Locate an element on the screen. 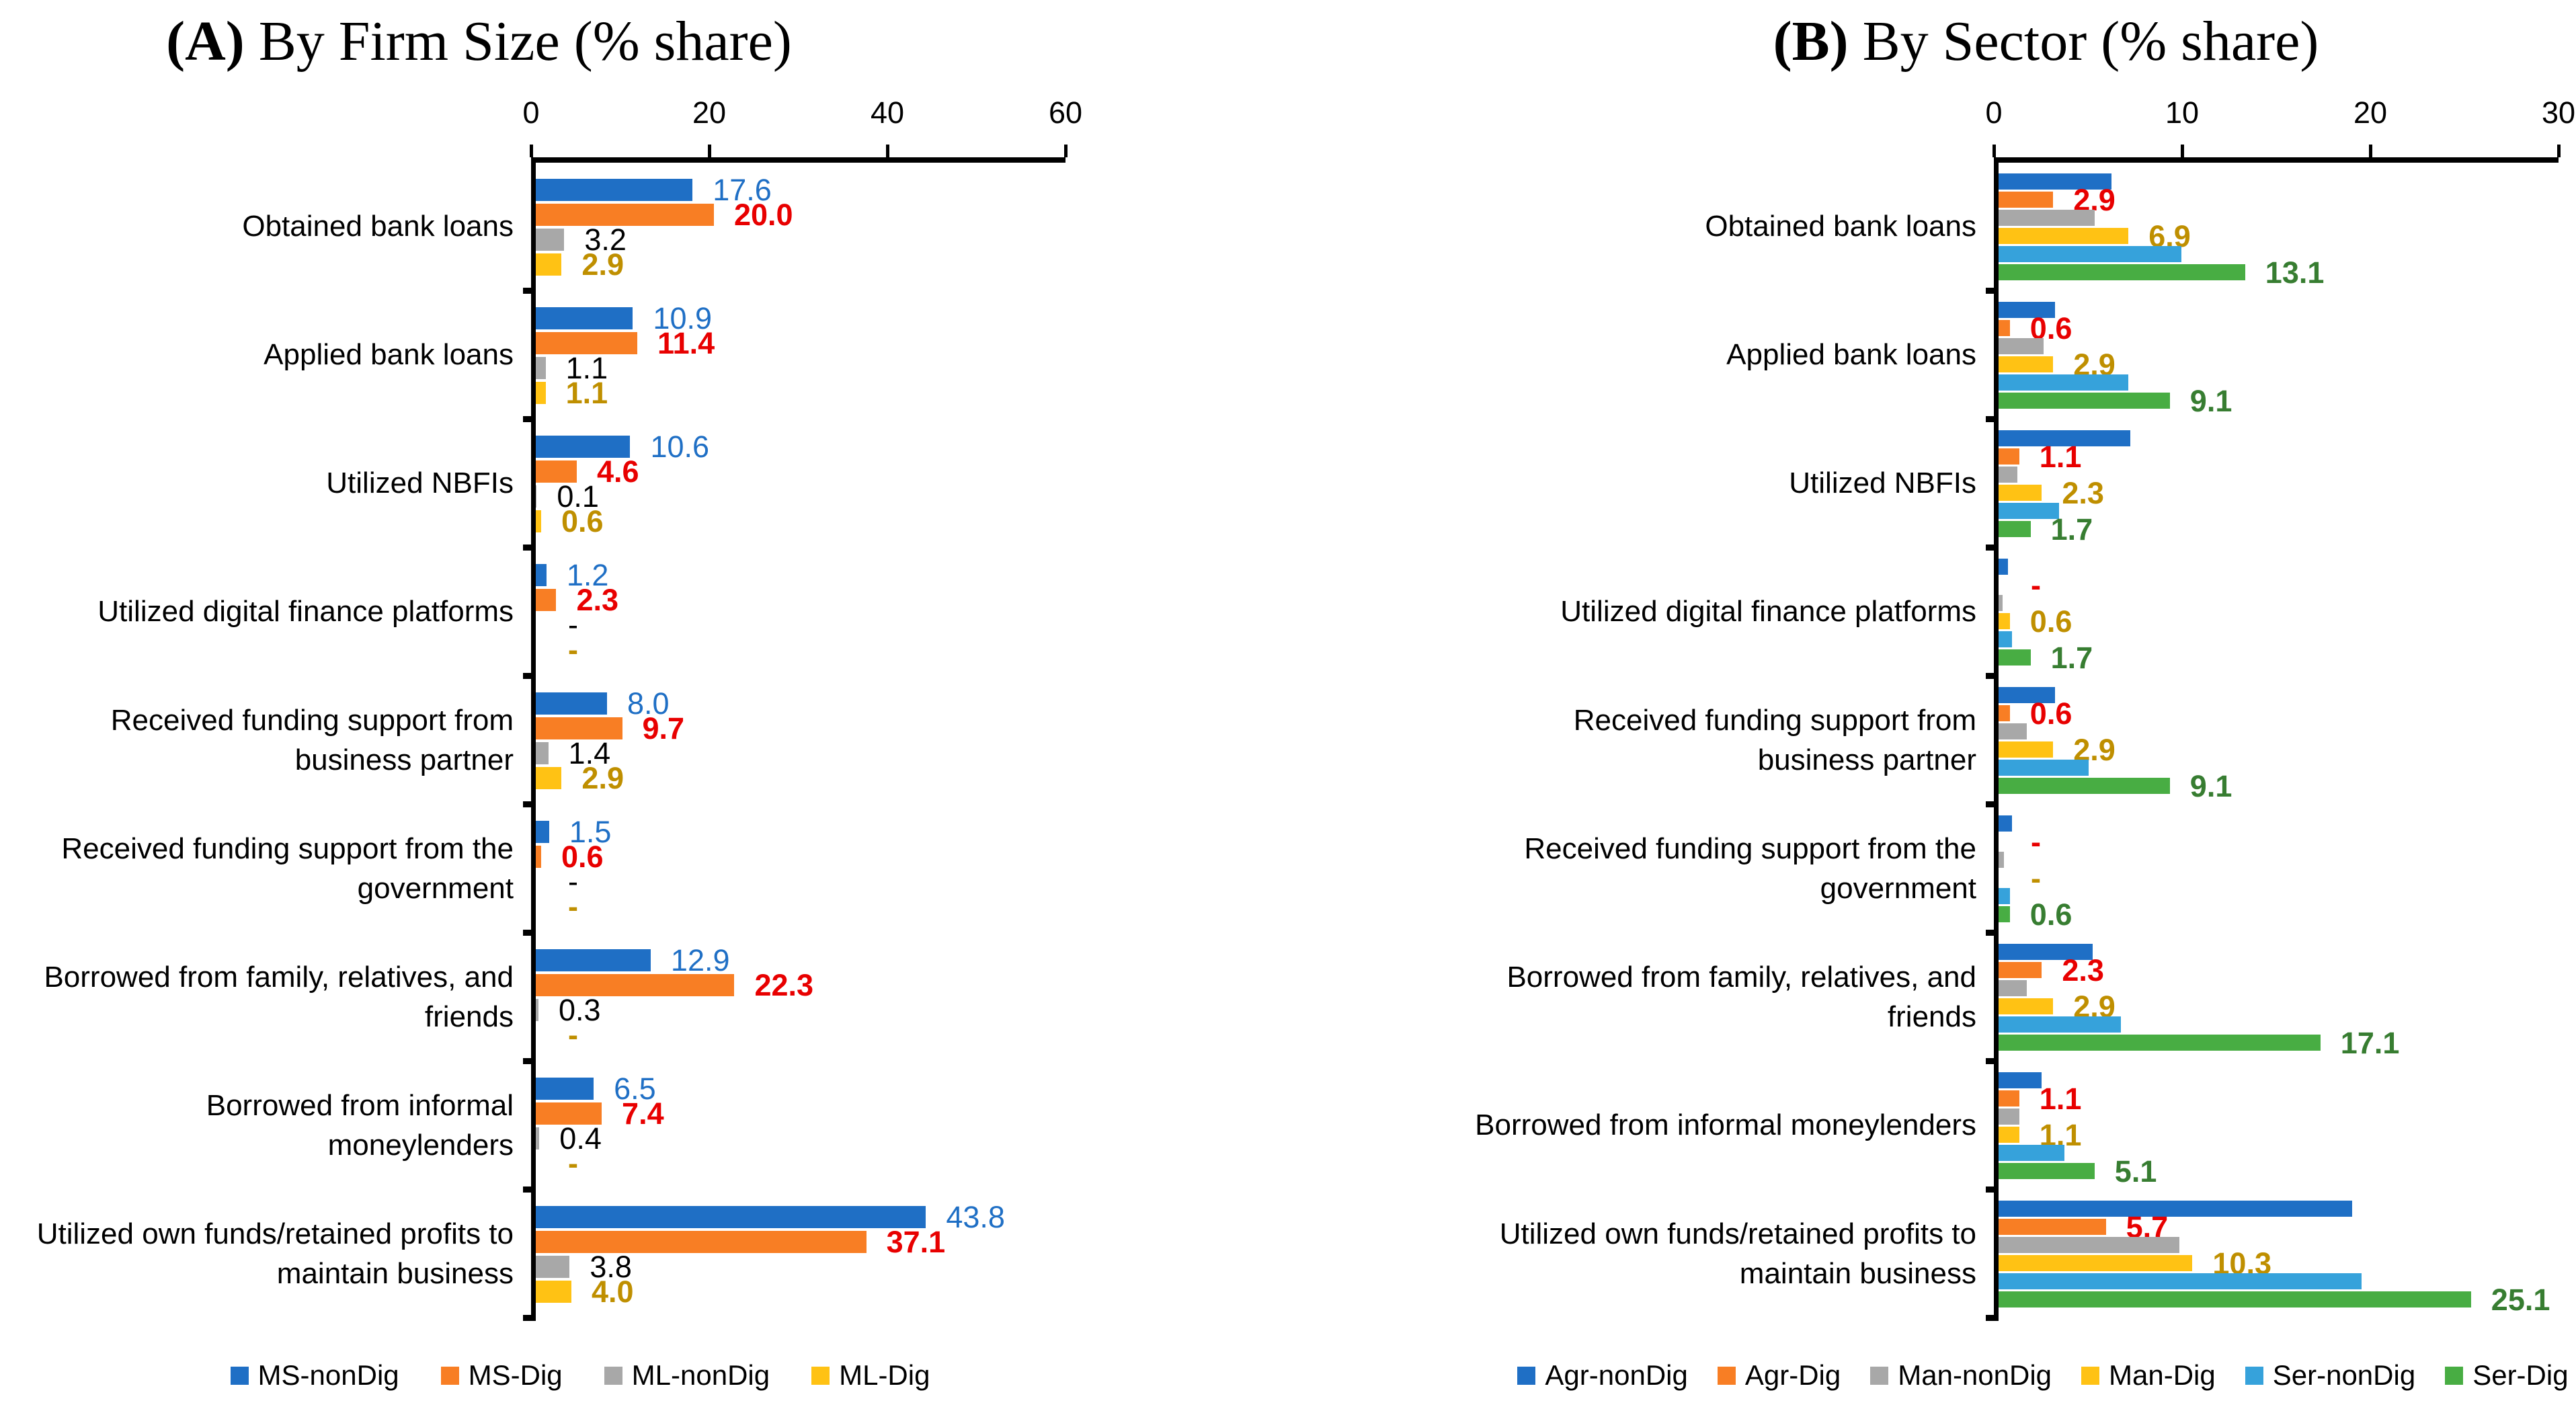  category-label: Borrowed from informal moneylenders is located at coordinates (360, 1125).